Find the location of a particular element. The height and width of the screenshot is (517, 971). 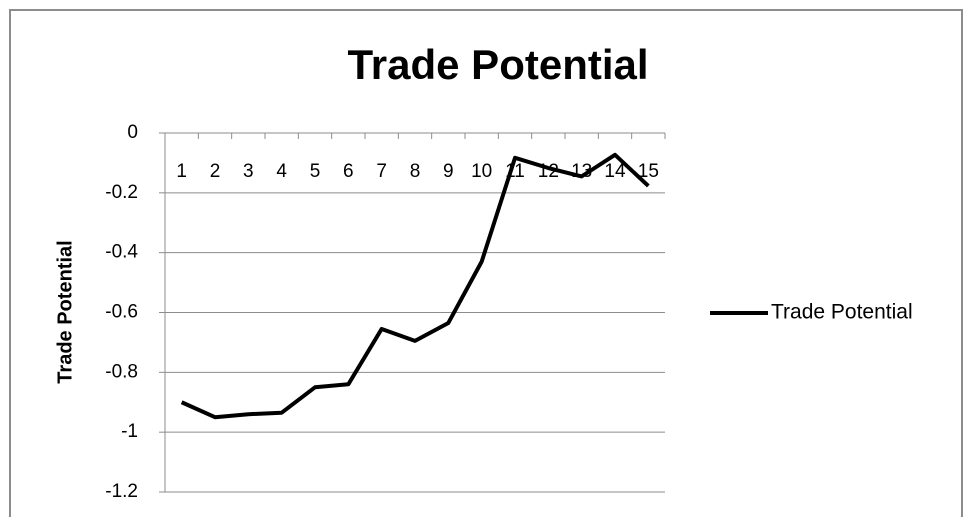

x-tick-label: 2 is located at coordinates (215, 171).